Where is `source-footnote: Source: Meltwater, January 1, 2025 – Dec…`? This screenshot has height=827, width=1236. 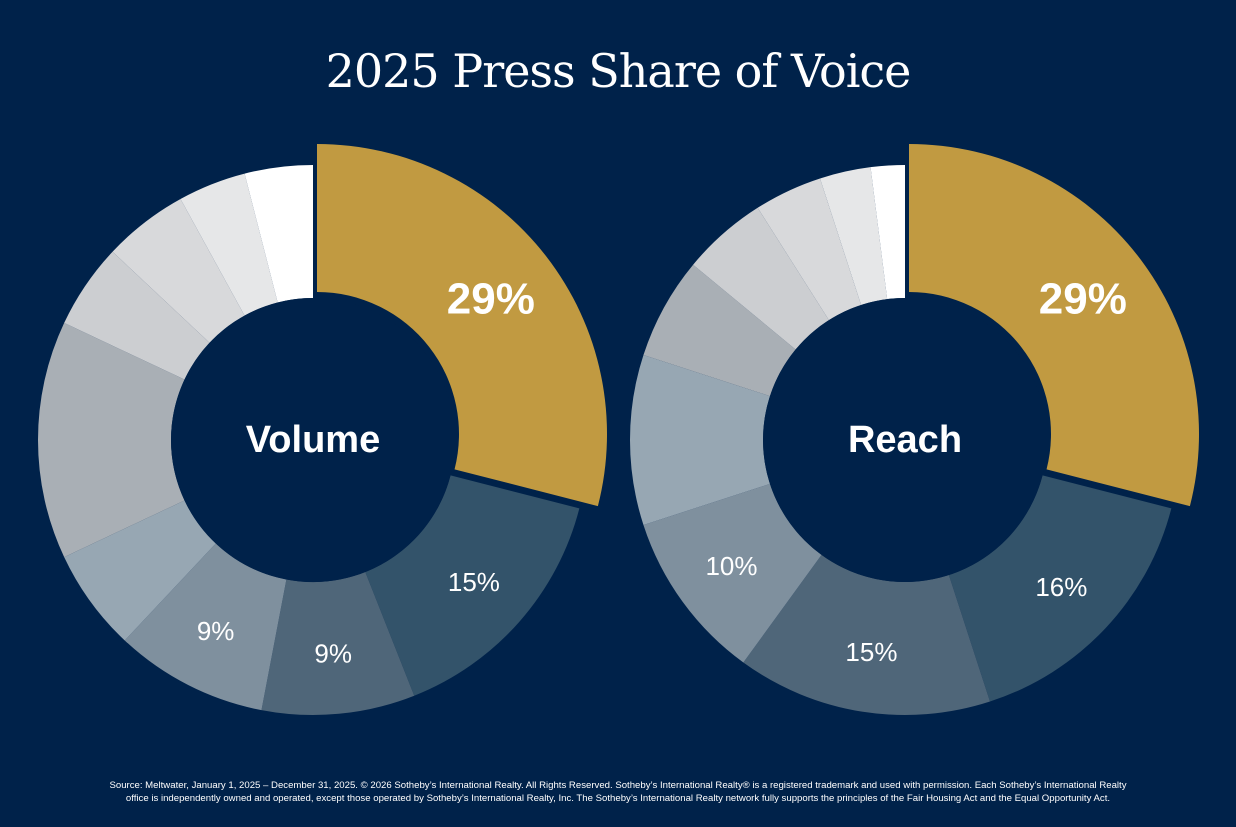
source-footnote: Source: Meltwater, January 1, 2025 – Dec… is located at coordinates (618, 792).